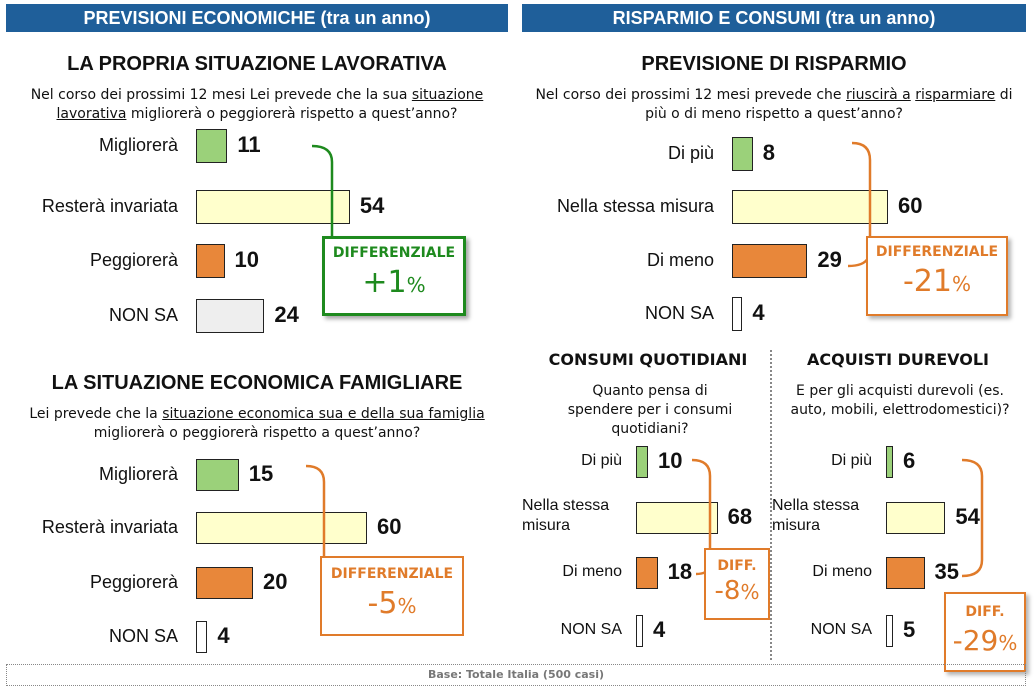  I want to click on diff-box-famiglia: DIFFERENZIALE -5%, so click(392, 596).